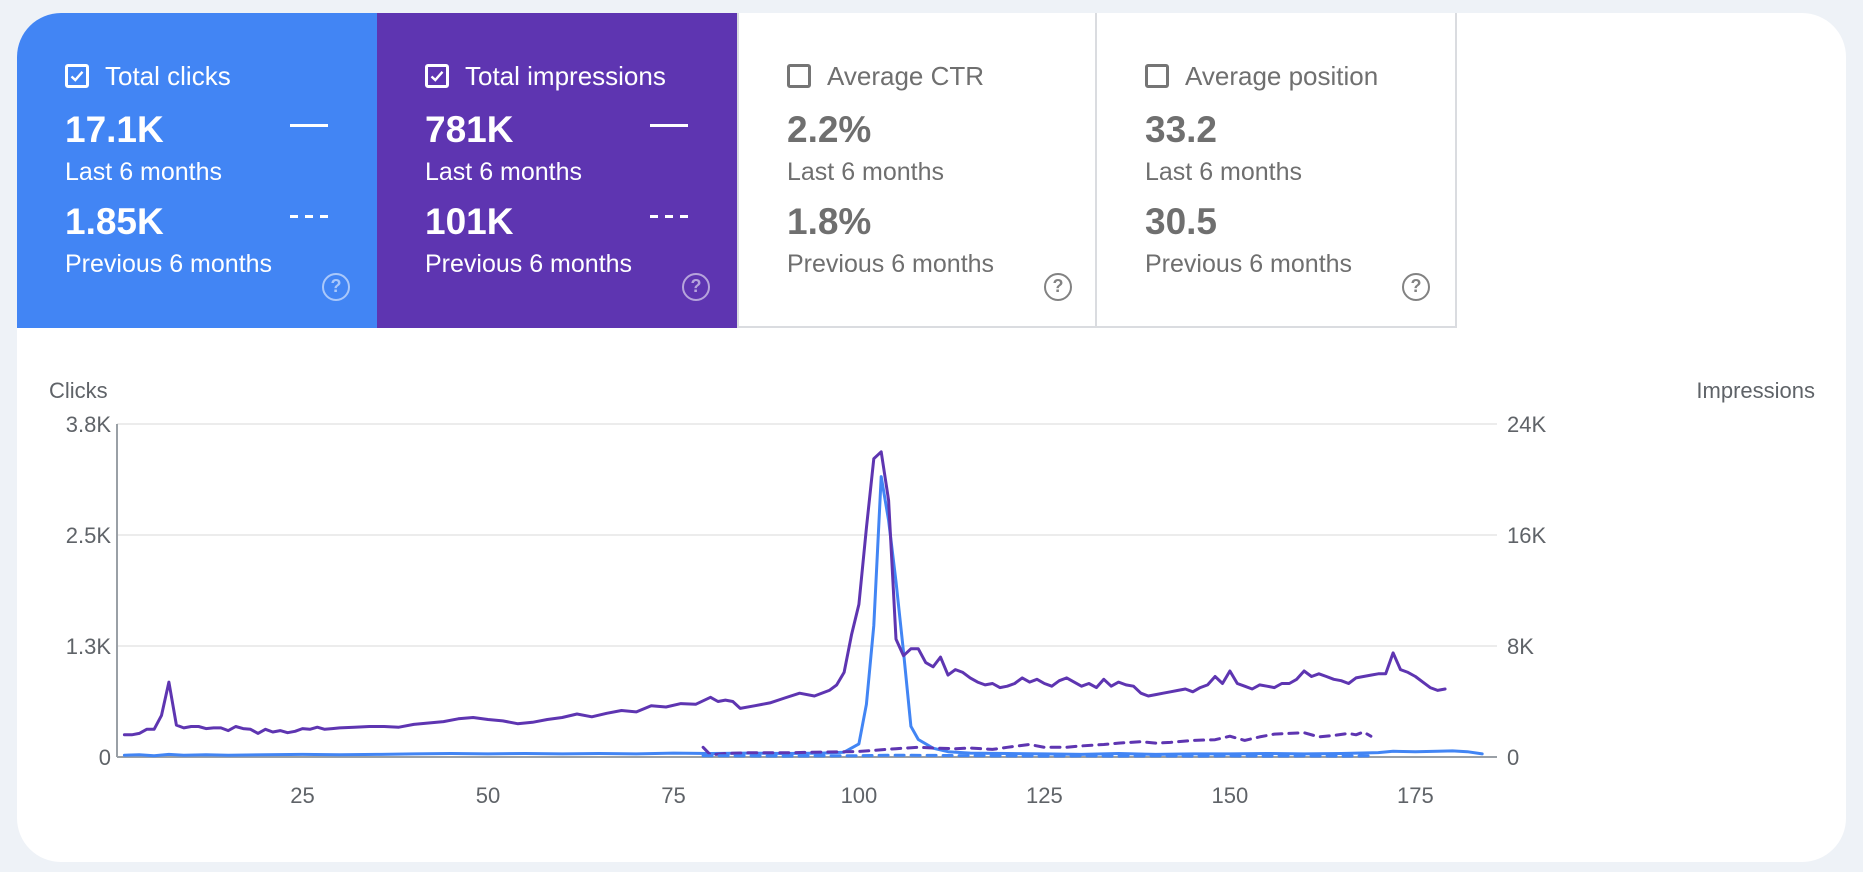  What do you see at coordinates (829, 221) in the screenshot?
I see `metric-previous-value: 1.8%` at bounding box center [829, 221].